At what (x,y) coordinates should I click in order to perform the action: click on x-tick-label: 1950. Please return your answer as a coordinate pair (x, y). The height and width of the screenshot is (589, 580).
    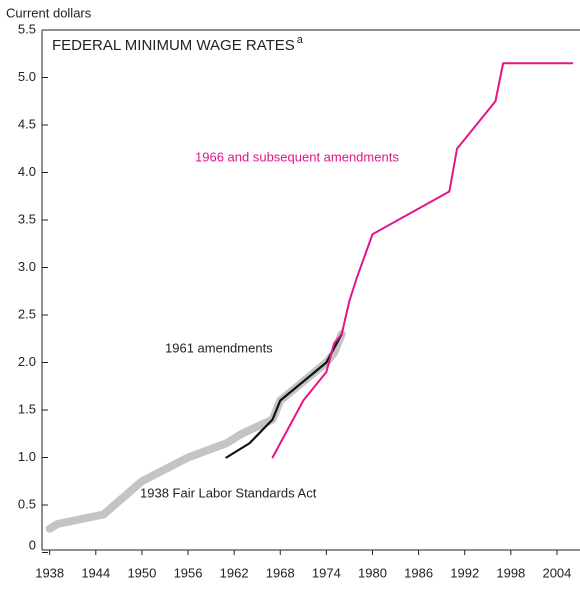
    Looking at the image, I should click on (141, 572).